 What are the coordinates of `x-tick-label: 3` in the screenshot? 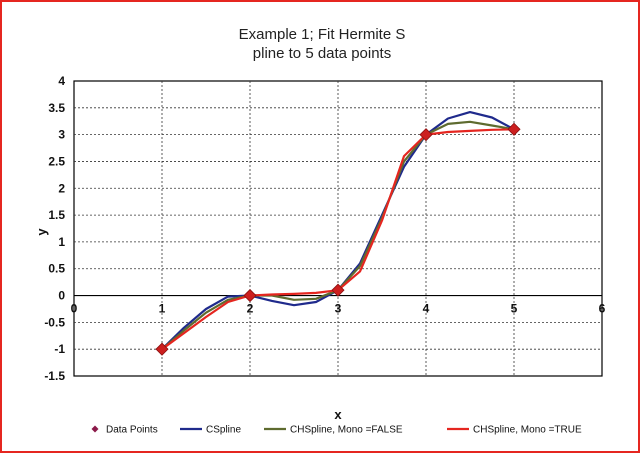 It's located at (338, 309).